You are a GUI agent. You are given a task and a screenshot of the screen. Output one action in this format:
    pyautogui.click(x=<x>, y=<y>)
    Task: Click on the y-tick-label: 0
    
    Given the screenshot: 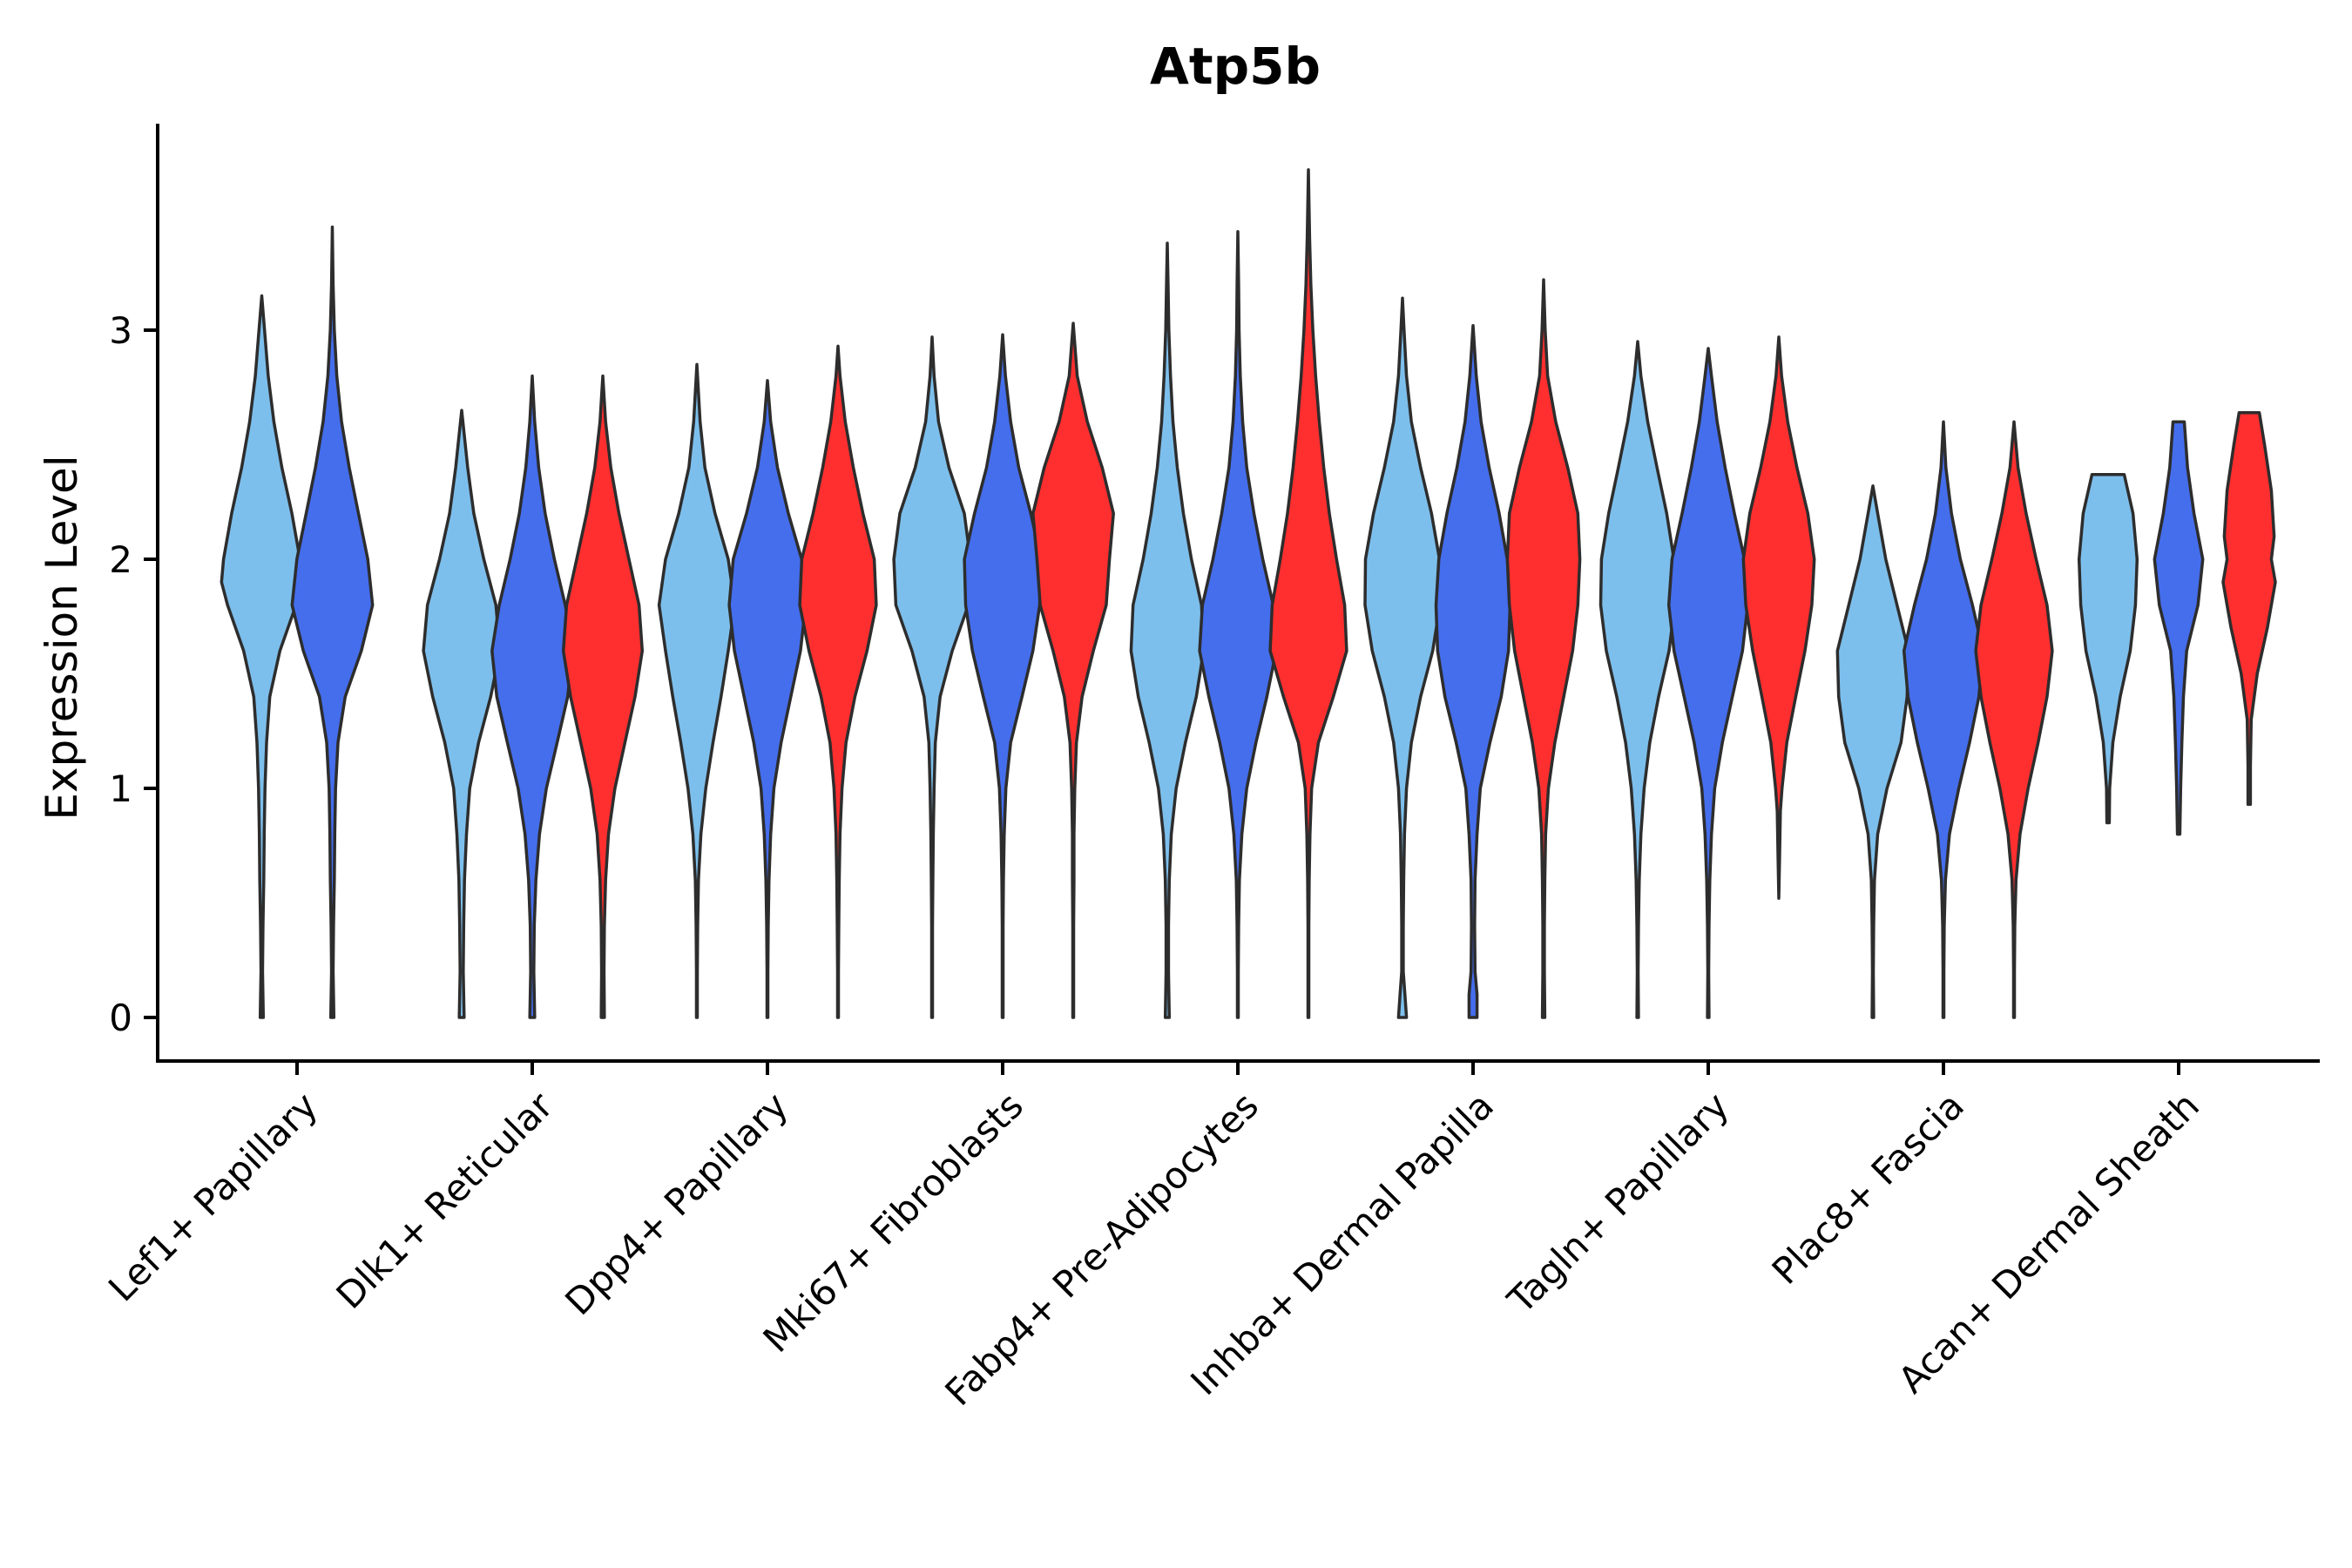 What is the action you would take?
    pyautogui.click(x=120, y=1018)
    